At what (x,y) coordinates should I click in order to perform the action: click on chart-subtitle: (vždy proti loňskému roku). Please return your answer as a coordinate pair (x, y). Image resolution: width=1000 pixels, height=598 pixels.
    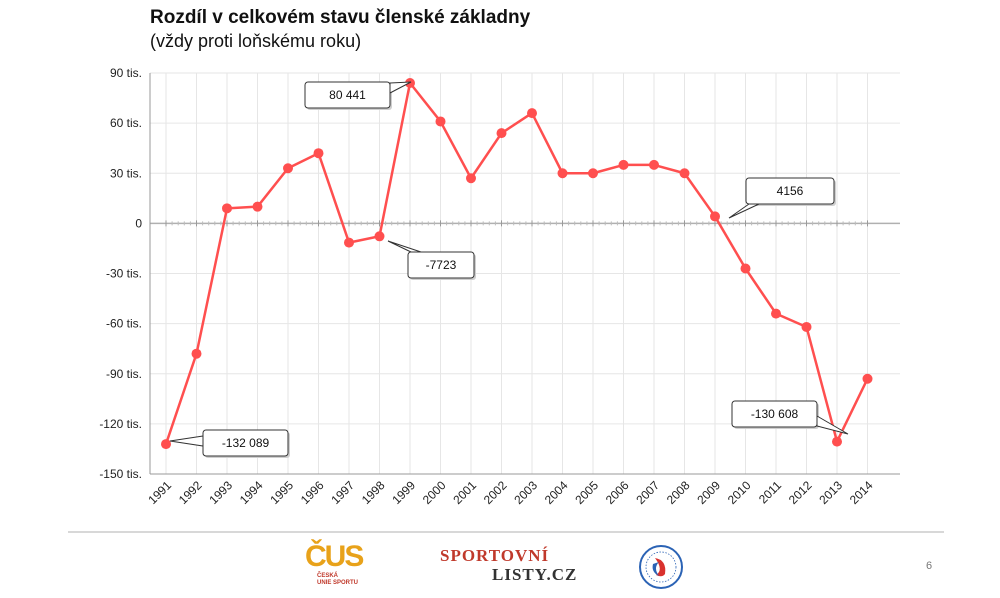
    Looking at the image, I should click on (256, 41).